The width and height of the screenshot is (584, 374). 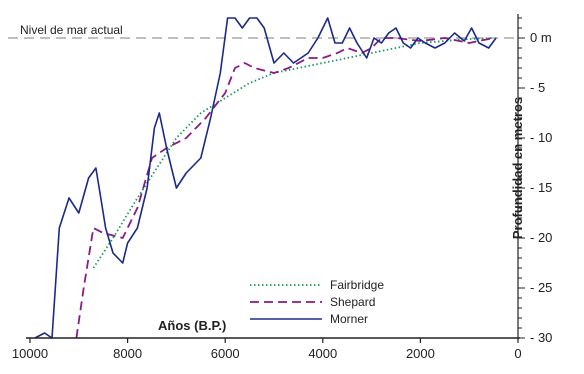 I want to click on legend: Fairbridge Shepard Morner, so click(x=317, y=302).